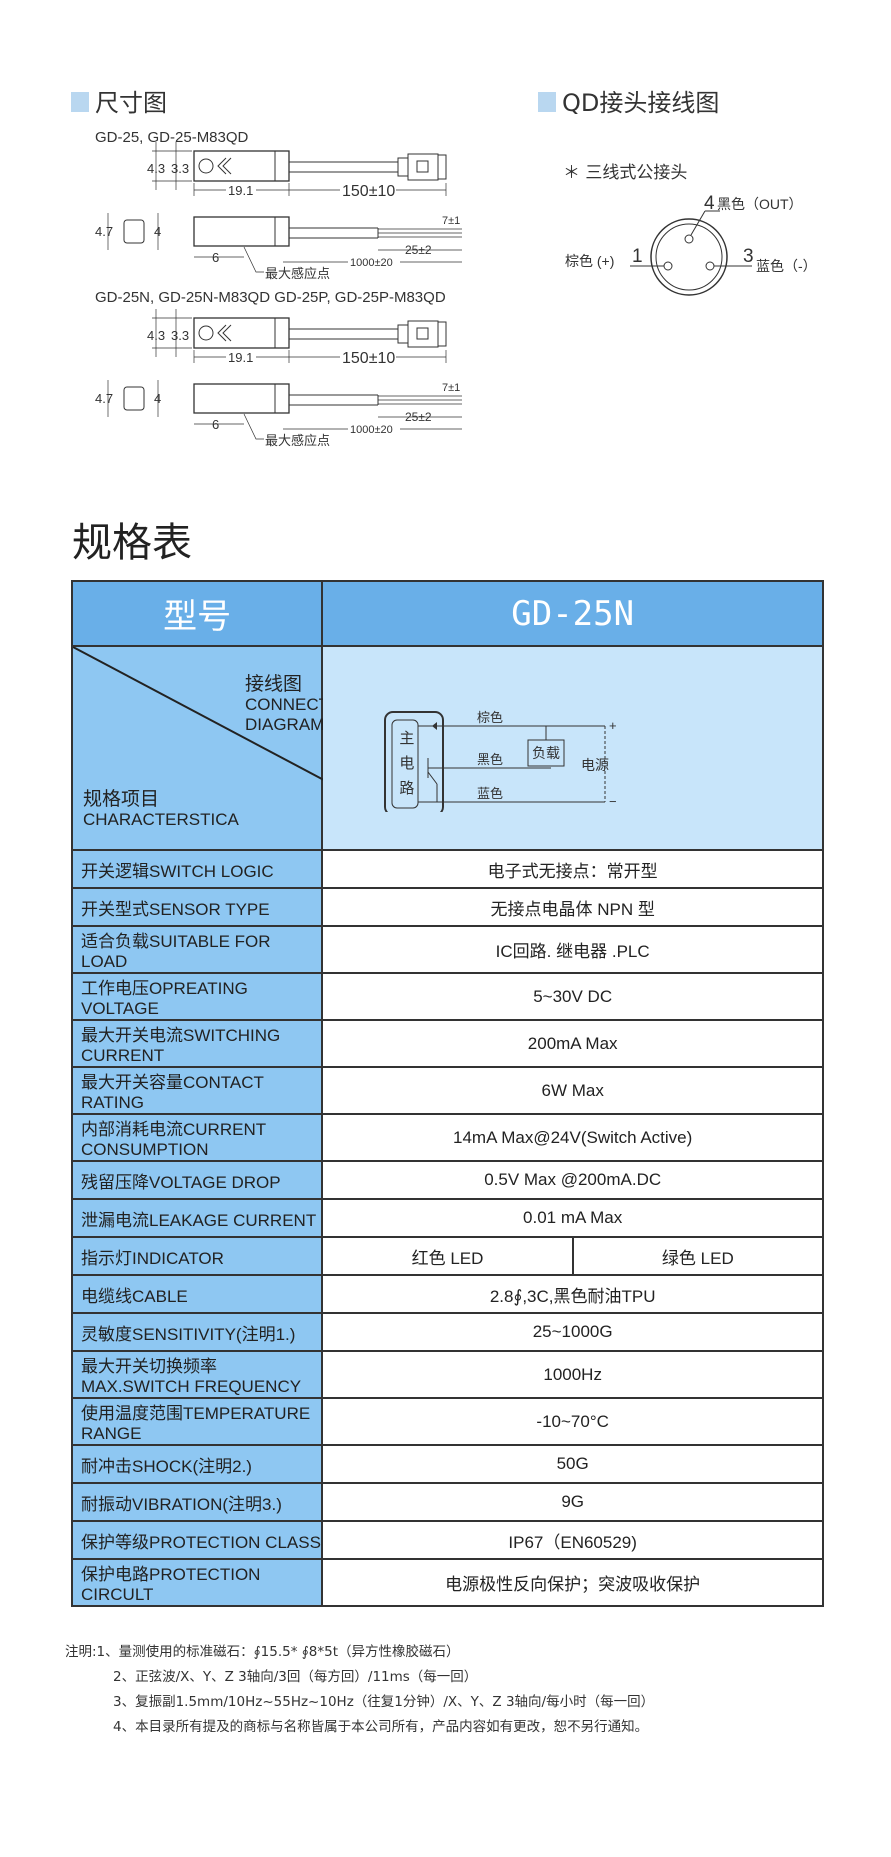 This screenshot has height=1857, width=891. Describe the element at coordinates (572, 1374) in the screenshot. I see `spec-value: 1000Hz` at that location.